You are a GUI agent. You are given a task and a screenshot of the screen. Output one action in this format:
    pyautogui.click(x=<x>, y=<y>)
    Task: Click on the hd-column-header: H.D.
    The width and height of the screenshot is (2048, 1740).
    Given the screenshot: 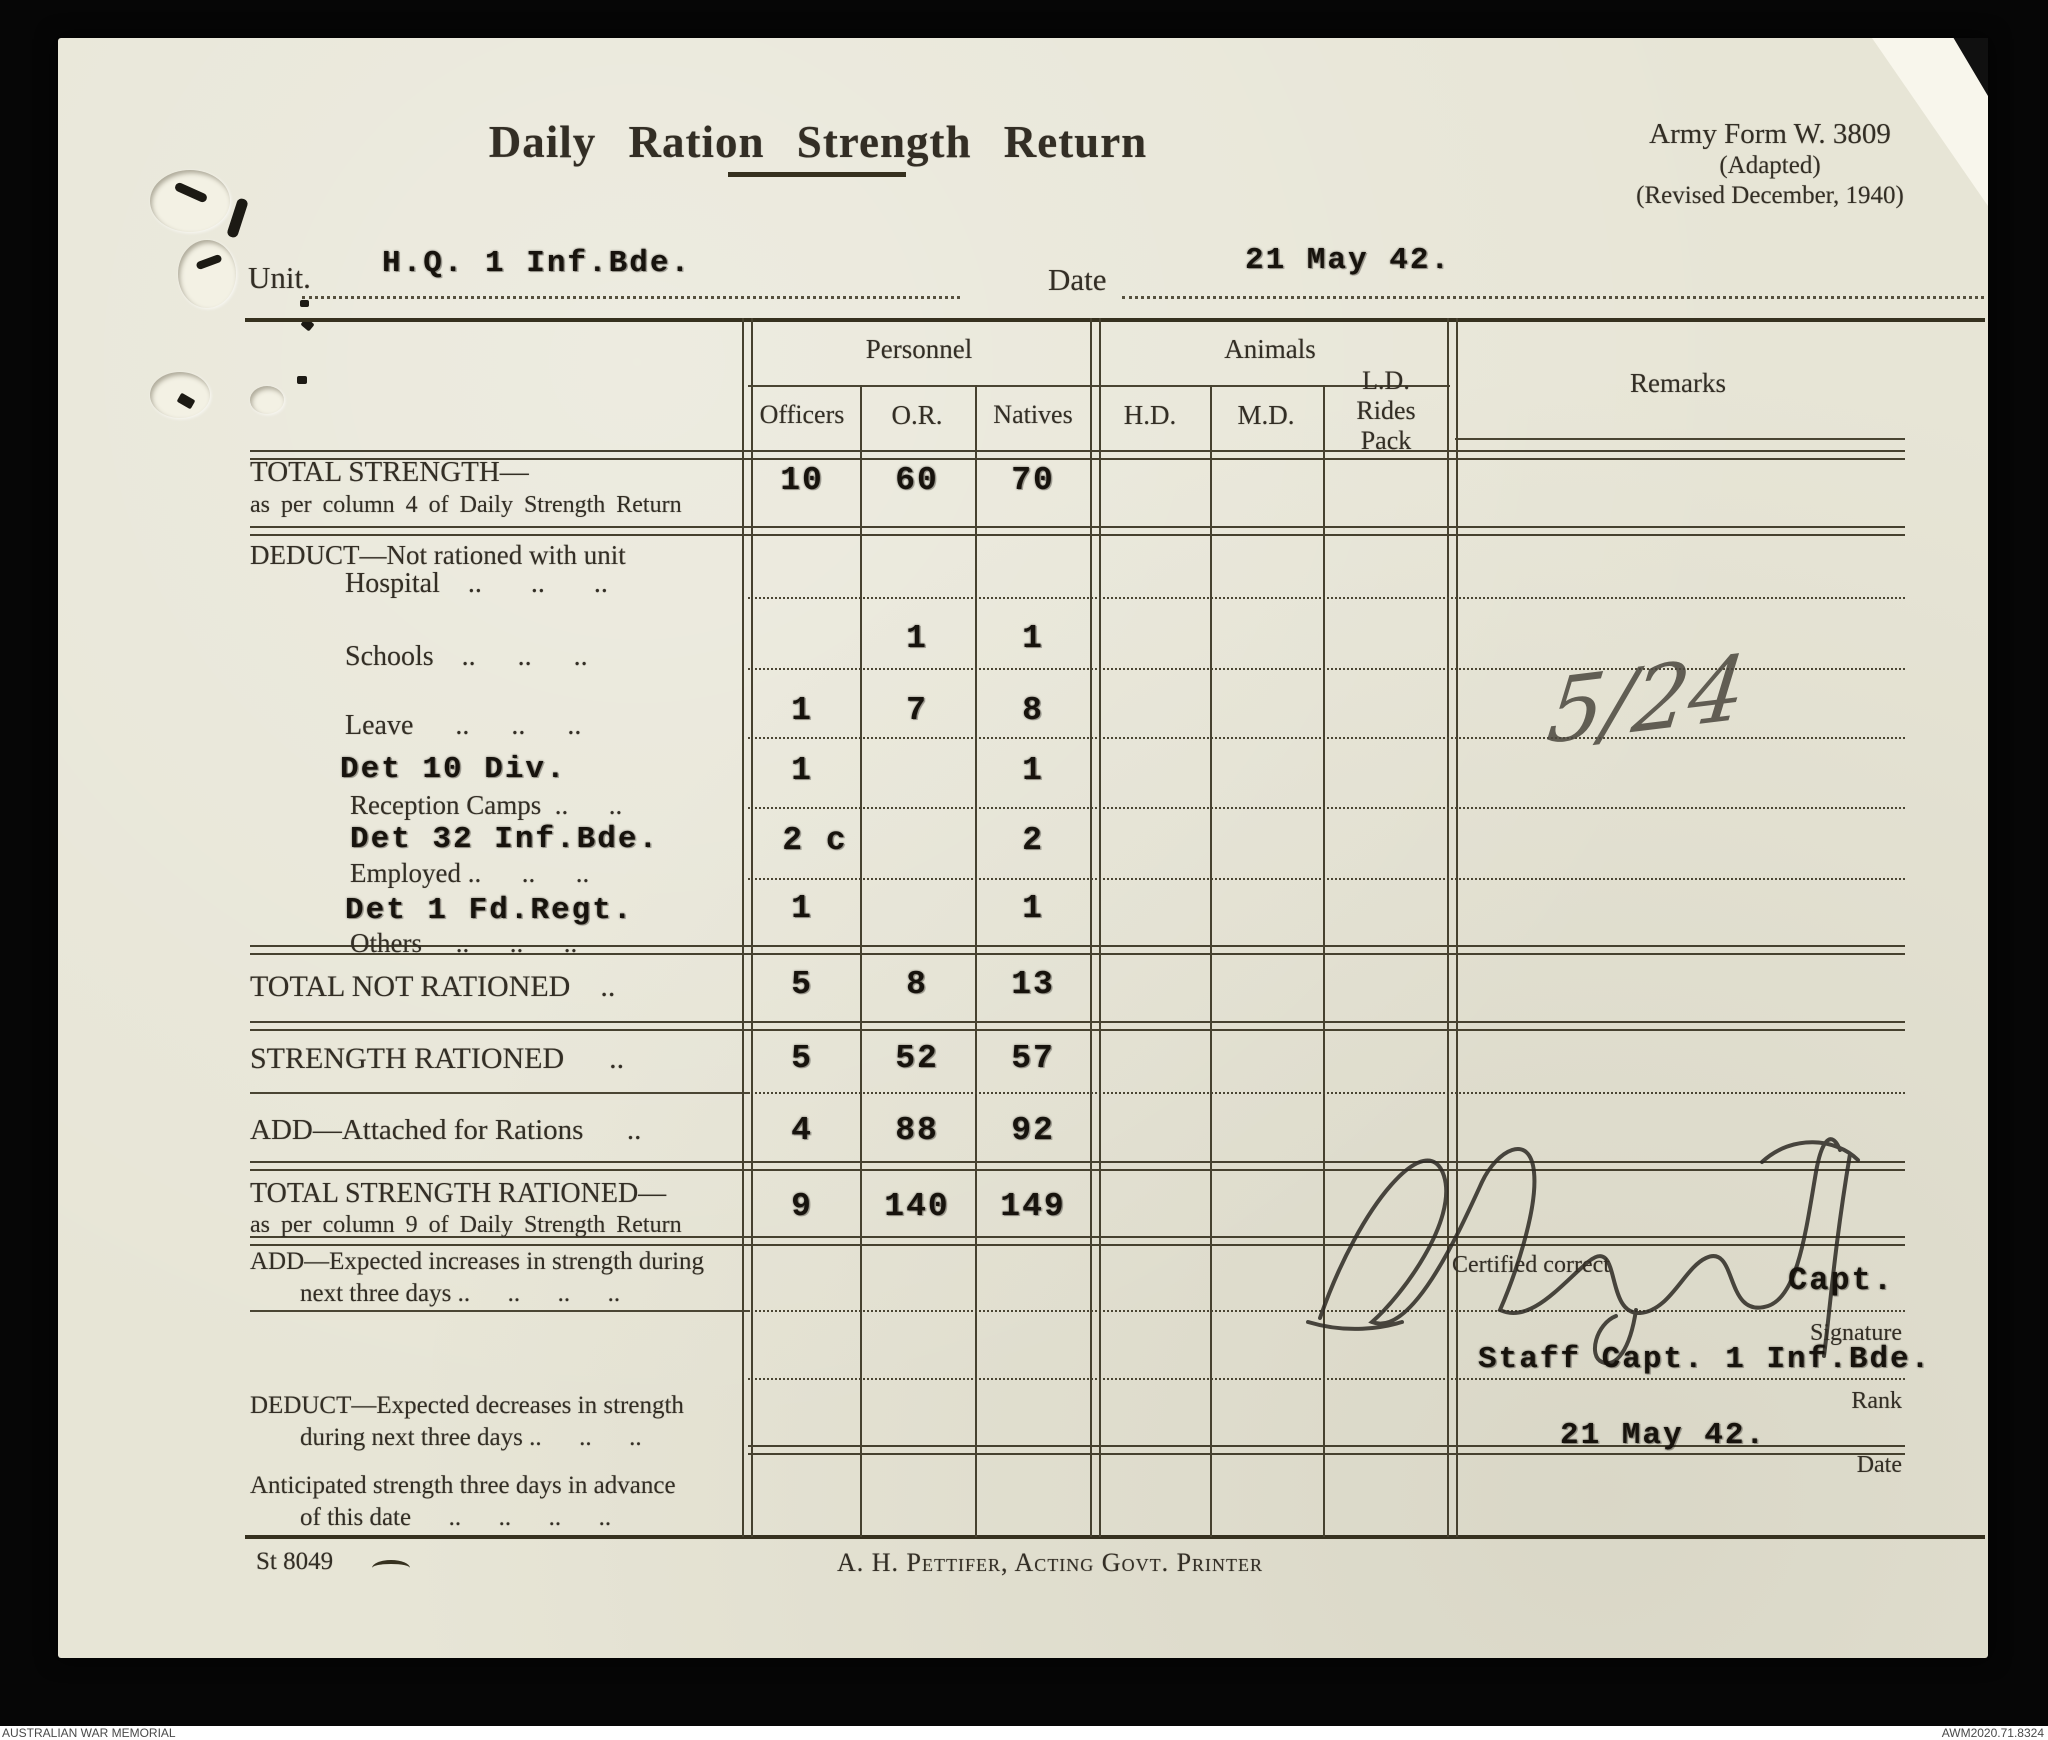 What is the action you would take?
    pyautogui.click(x=1150, y=415)
    